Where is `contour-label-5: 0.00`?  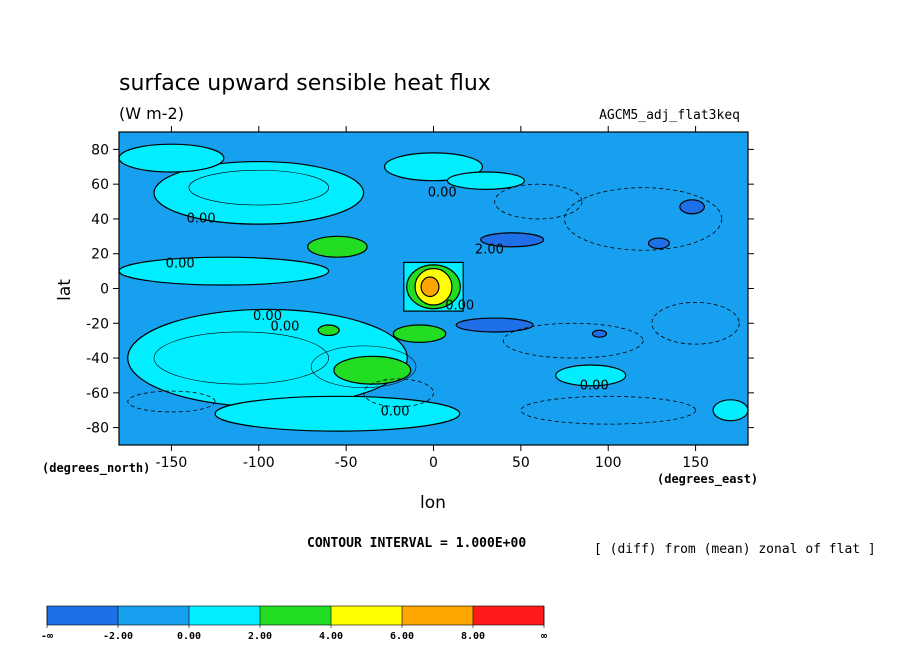
contour-label-5: 0.00 is located at coordinates (285, 326).